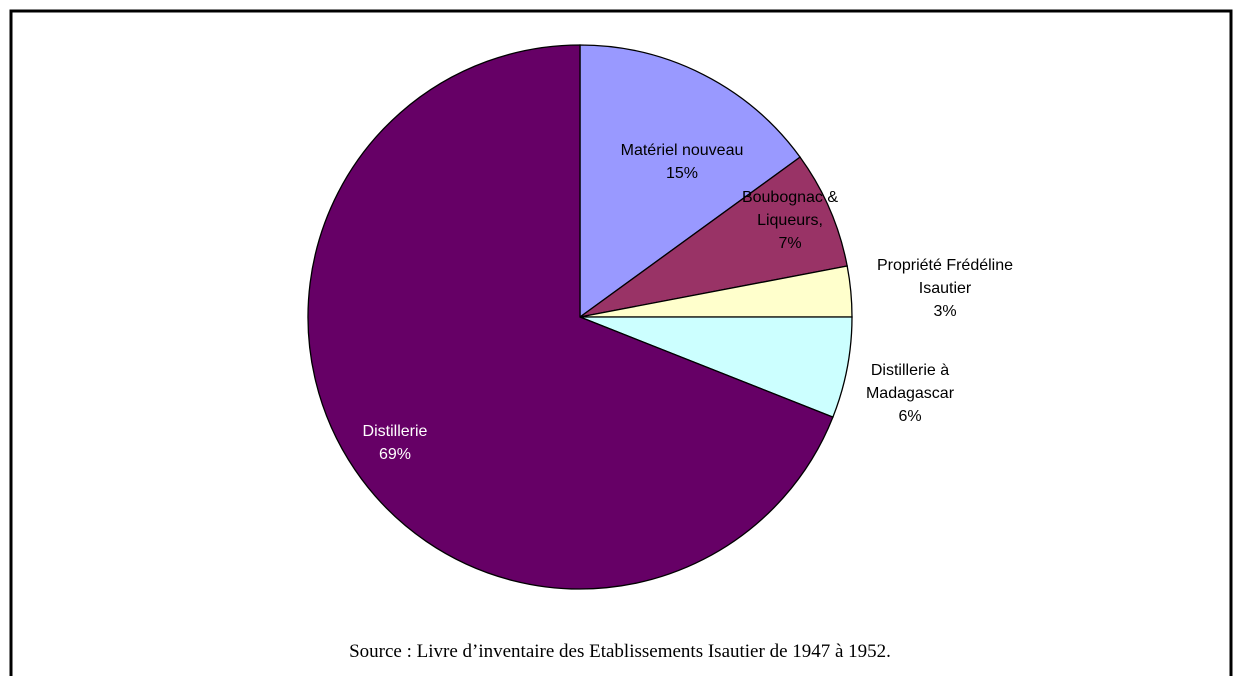 The image size is (1242, 676). I want to click on slice-label: Propriété Frédéline Isautier, so click(945, 277).